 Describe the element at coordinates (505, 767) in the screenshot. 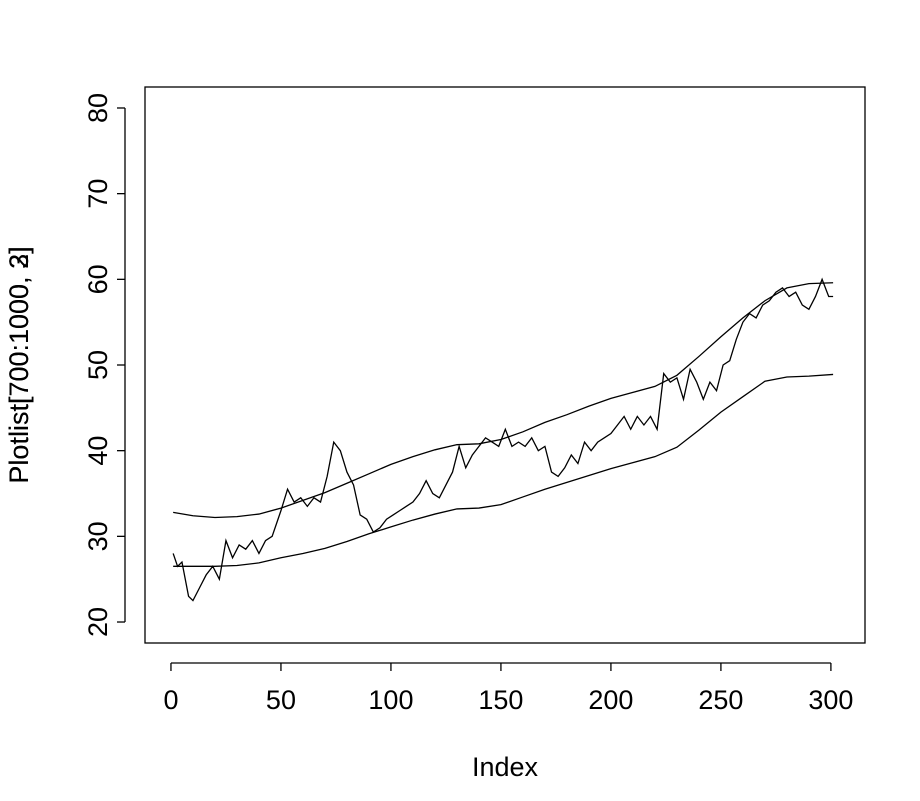

I see `x-axis-label: Index` at that location.